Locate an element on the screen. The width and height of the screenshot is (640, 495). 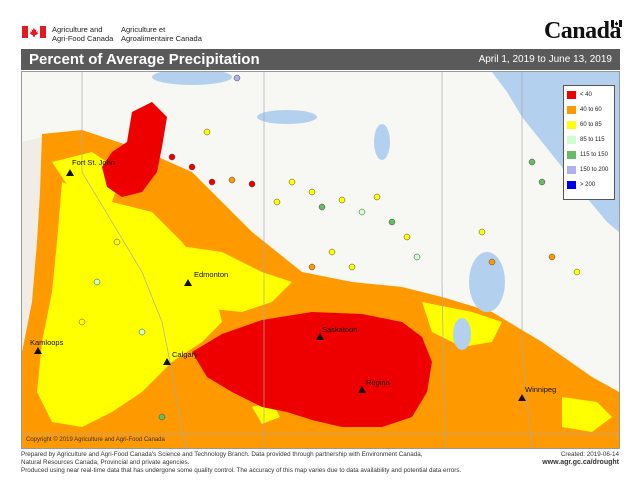
region-60-85-west is located at coordinates (129, 304).